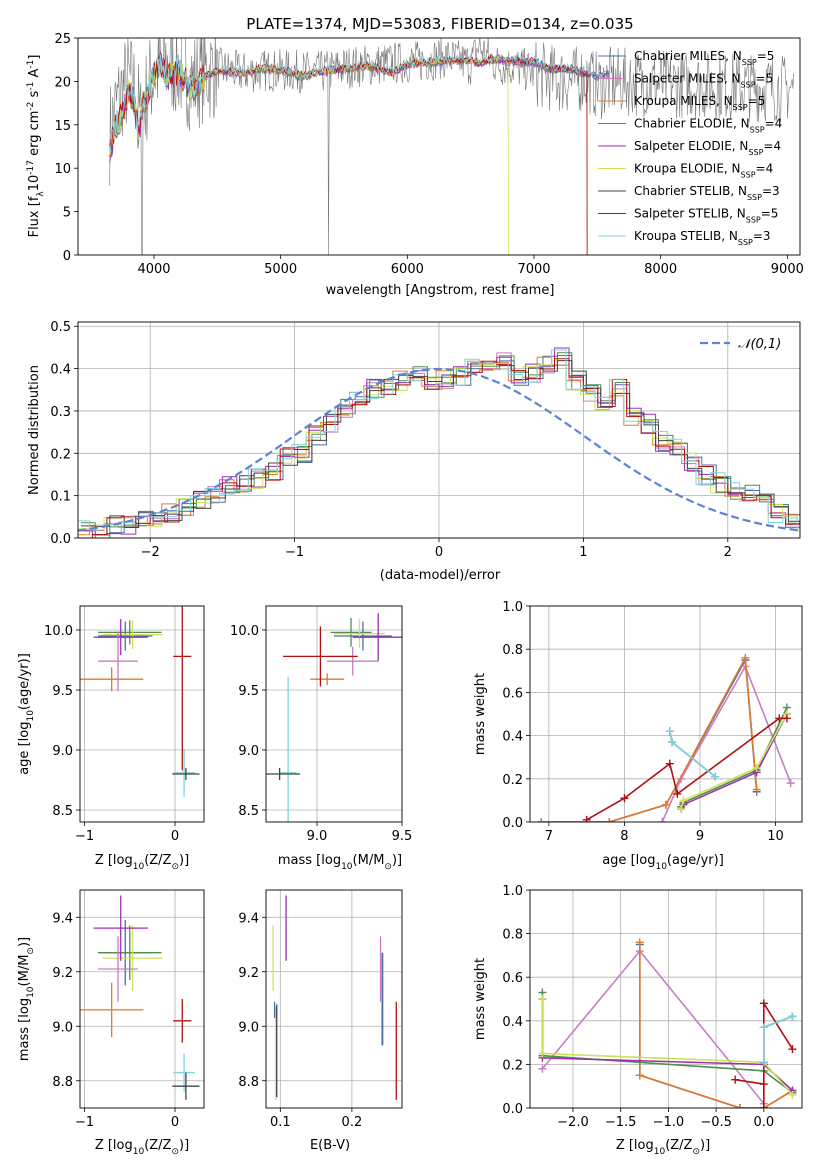  Describe the element at coordinates (439, 449) in the screenshot. I see `normal-curve-line` at that location.